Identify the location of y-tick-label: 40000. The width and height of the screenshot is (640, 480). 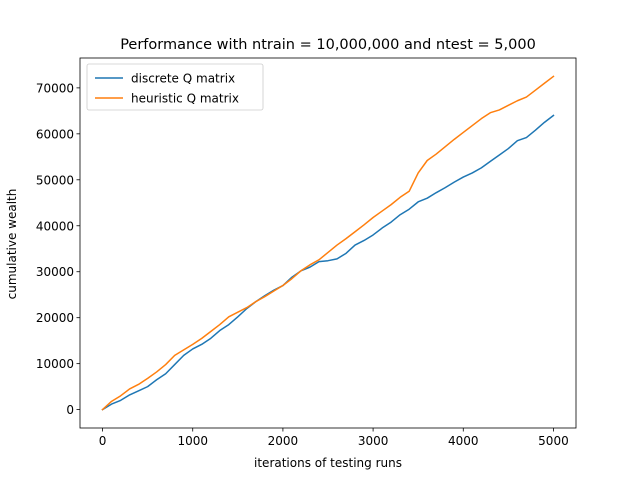
(55, 226).